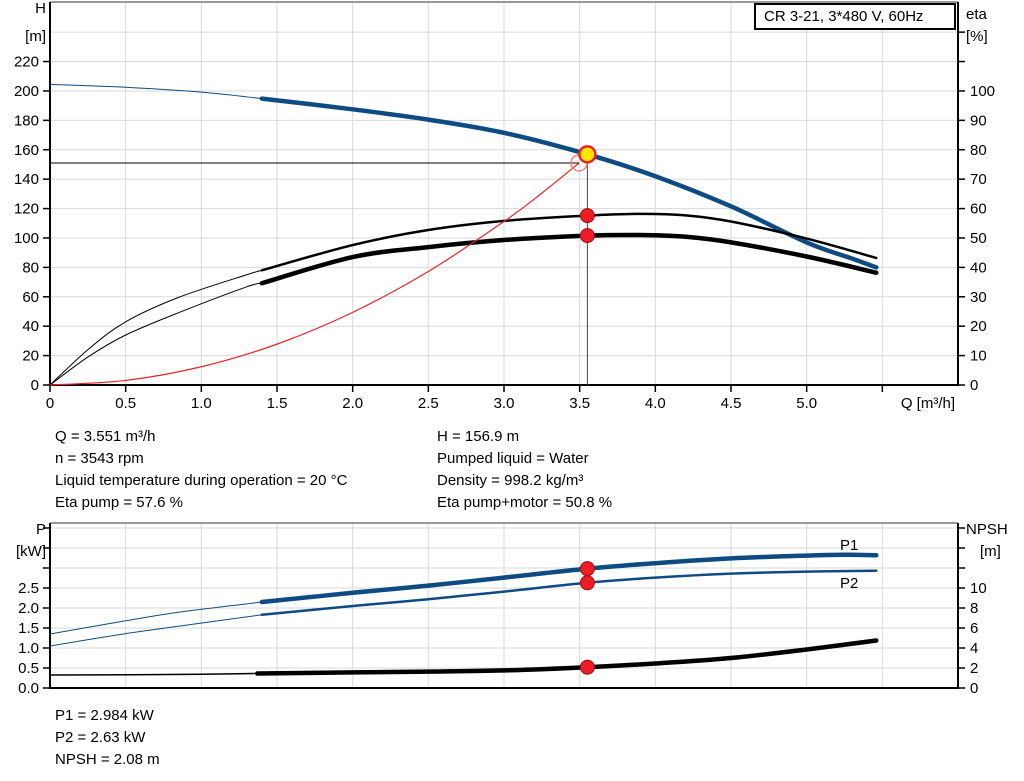  Describe the element at coordinates (26, 91) in the screenshot. I see `left-tick-label: 200` at that location.